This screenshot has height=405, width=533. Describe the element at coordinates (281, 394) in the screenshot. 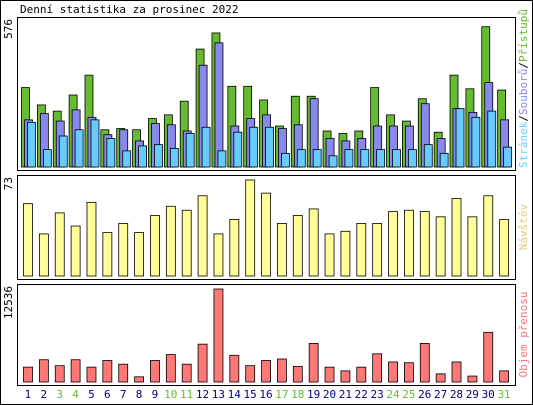

I see `x-tick-label-day-17: 17` at that location.